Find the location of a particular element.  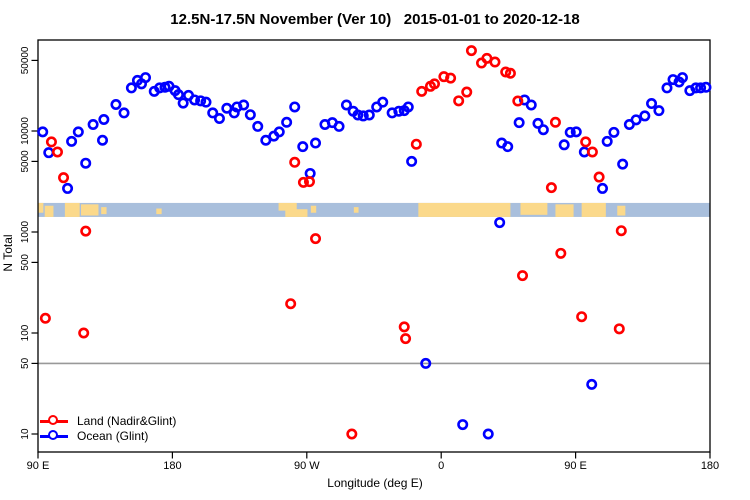

y-tick-label: 100 is located at coordinates (25, 332).